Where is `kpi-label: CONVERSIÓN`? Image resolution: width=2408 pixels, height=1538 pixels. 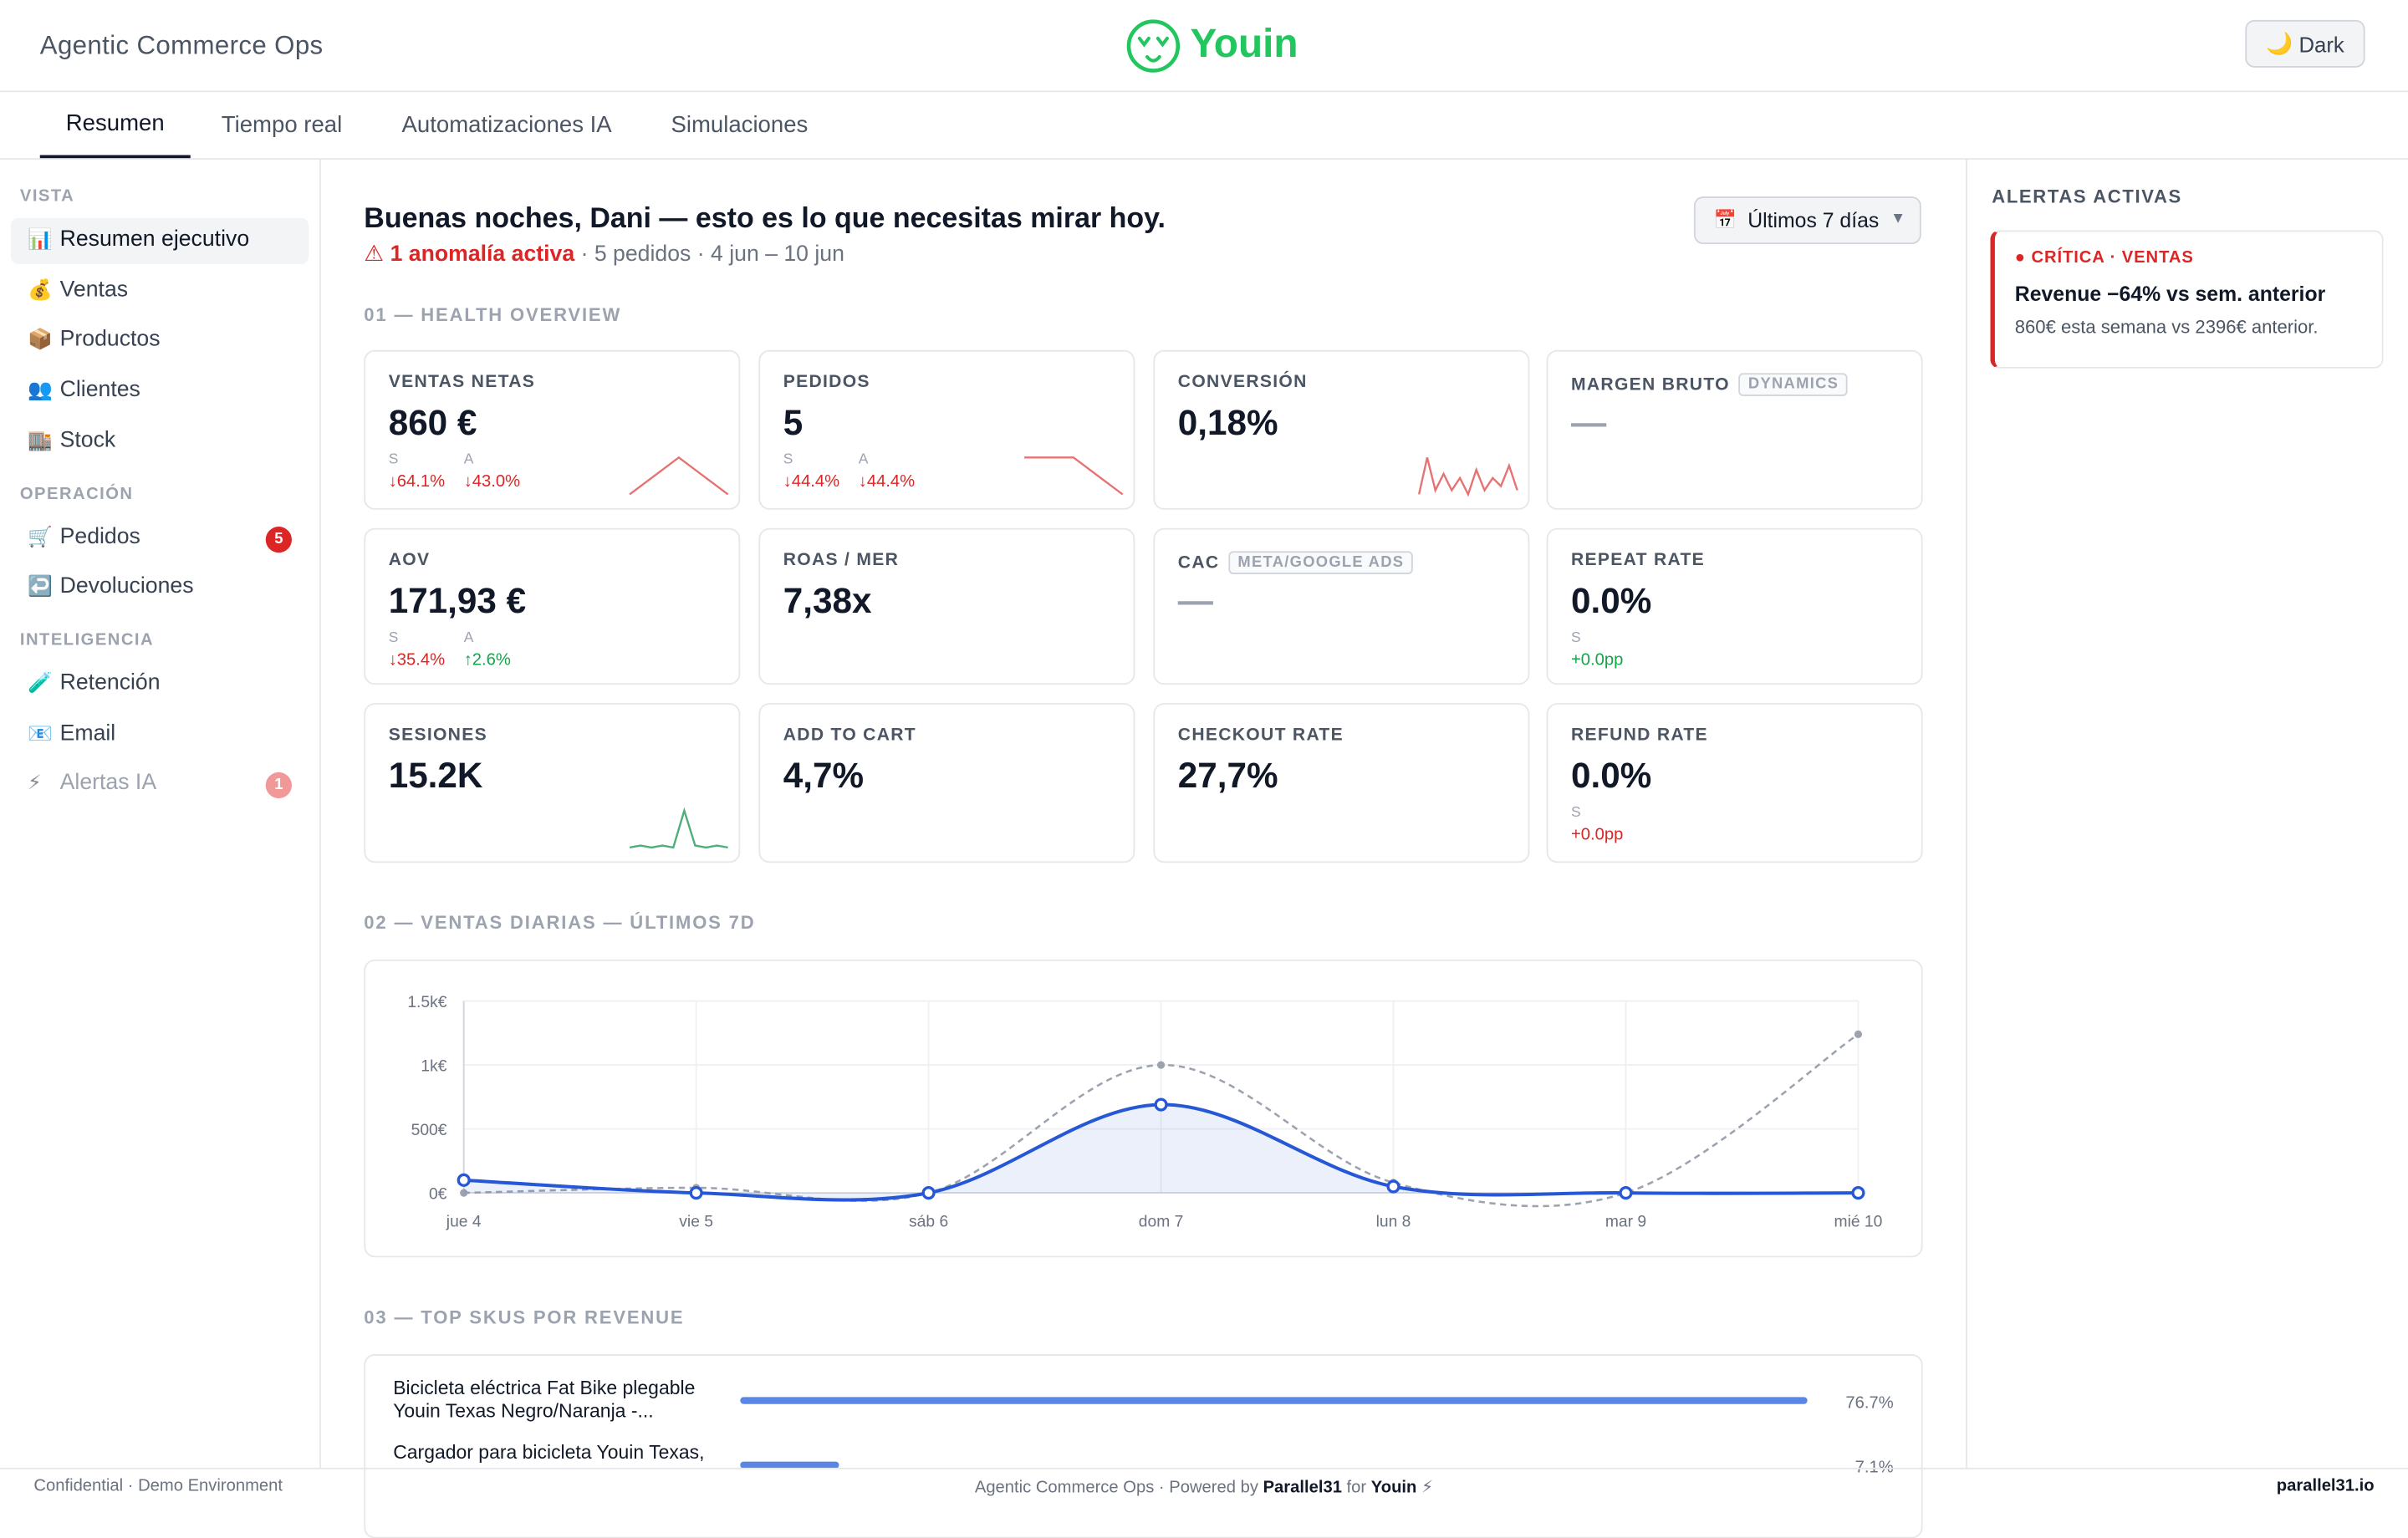
kpi-label: CONVERSIÓN is located at coordinates (1242, 383).